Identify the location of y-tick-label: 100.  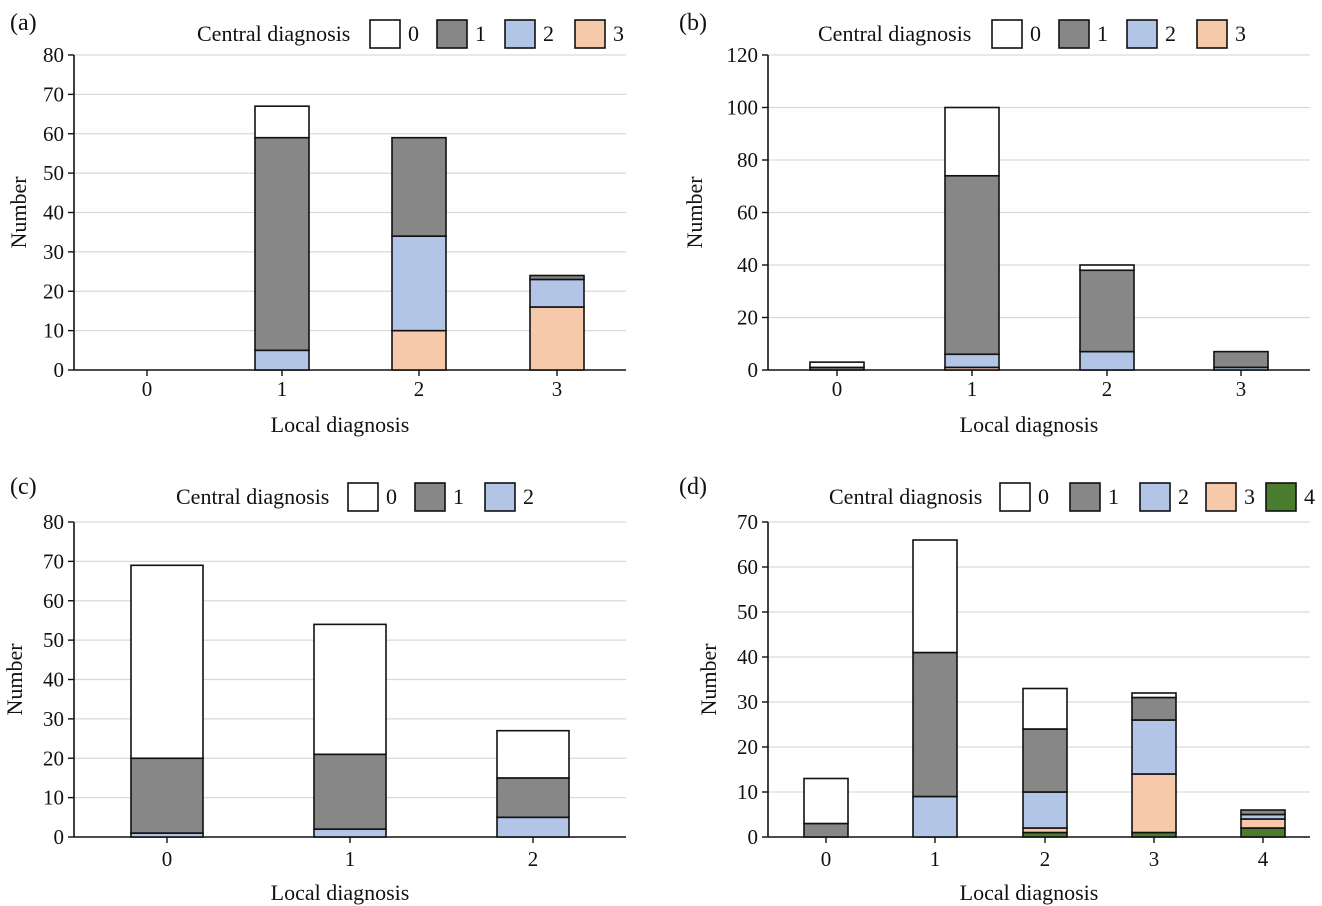
(743, 108).